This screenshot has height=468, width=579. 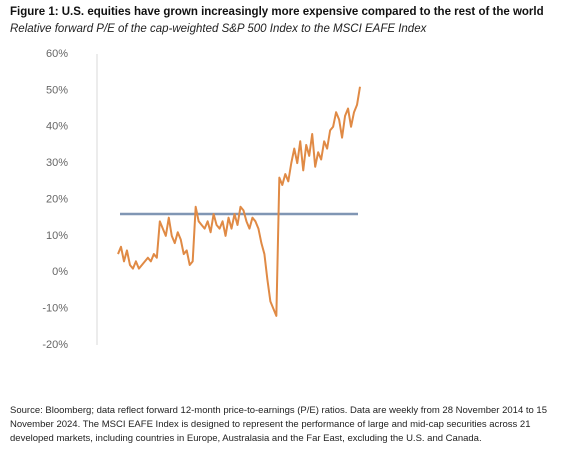 What do you see at coordinates (60, 272) in the screenshot?
I see `y-tick-label: 0%` at bounding box center [60, 272].